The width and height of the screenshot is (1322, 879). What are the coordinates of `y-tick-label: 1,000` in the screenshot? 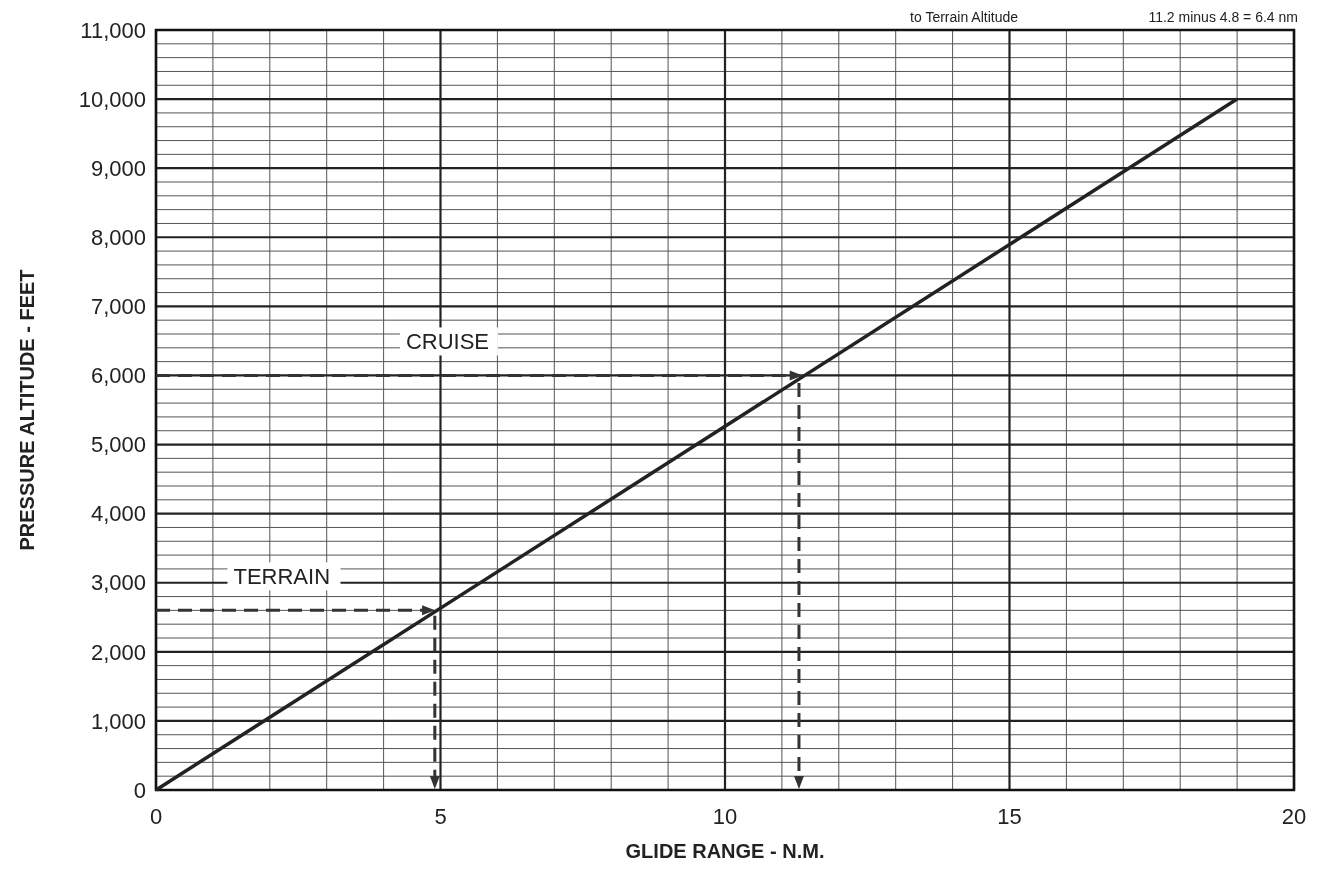 It's located at (118, 721).